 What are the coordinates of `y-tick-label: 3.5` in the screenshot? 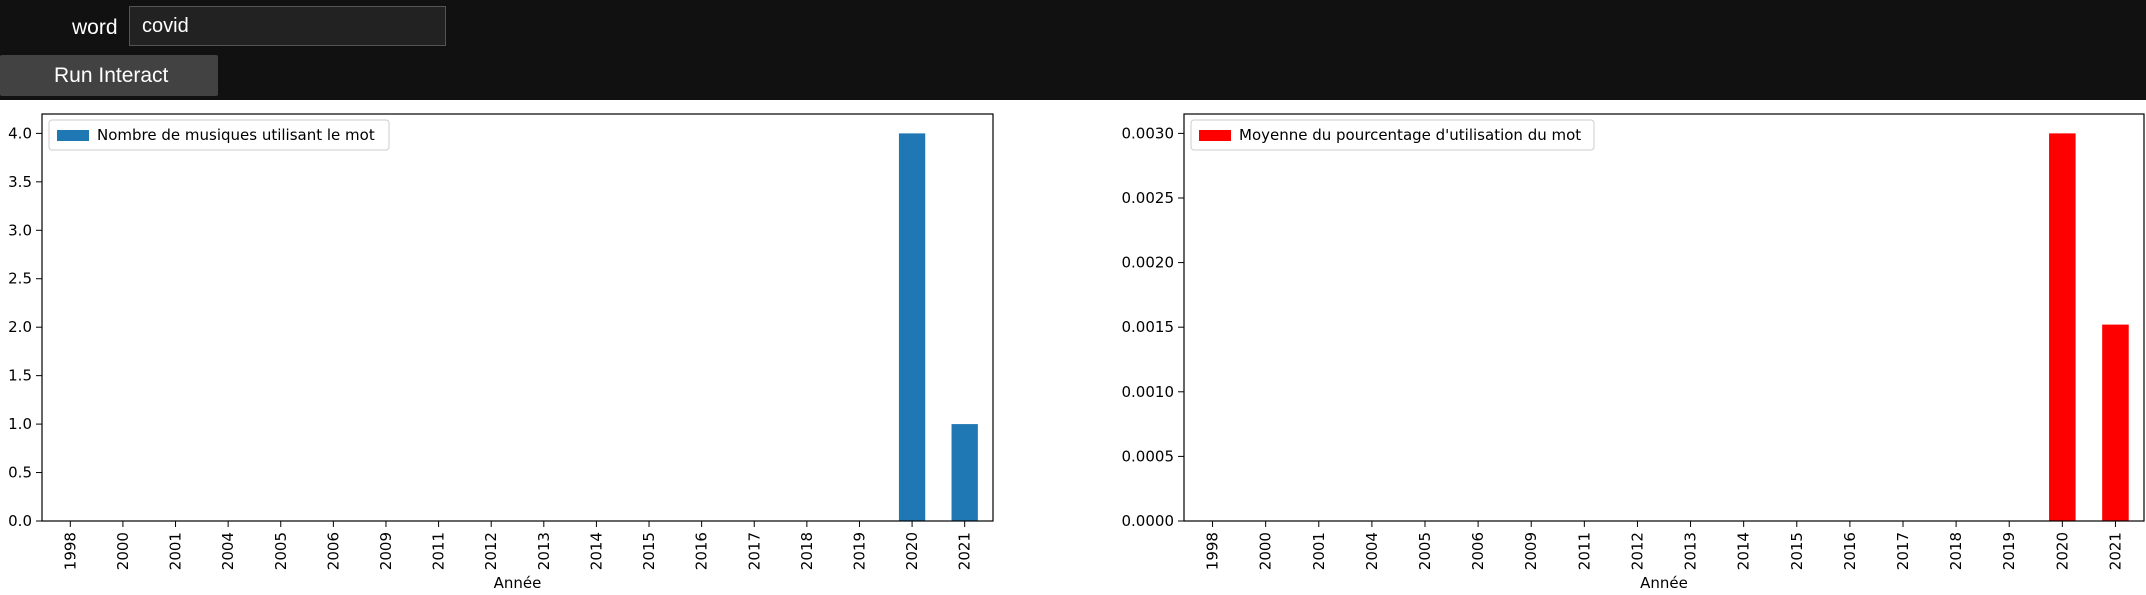 It's located at (20, 182).